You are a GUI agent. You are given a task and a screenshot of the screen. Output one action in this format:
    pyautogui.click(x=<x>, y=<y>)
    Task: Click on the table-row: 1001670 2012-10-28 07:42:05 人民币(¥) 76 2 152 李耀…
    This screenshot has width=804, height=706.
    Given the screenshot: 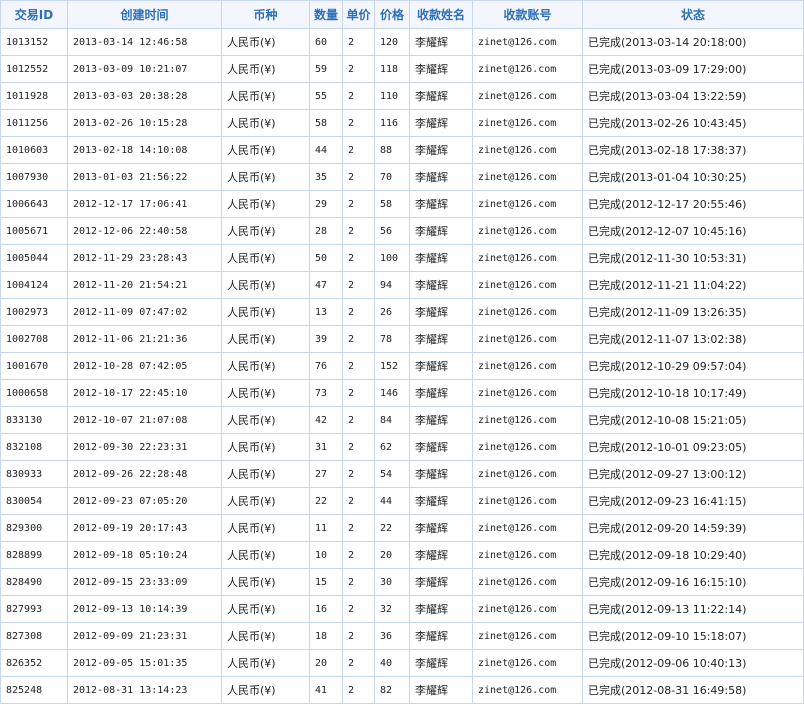 What is the action you would take?
    pyautogui.click(x=402, y=366)
    